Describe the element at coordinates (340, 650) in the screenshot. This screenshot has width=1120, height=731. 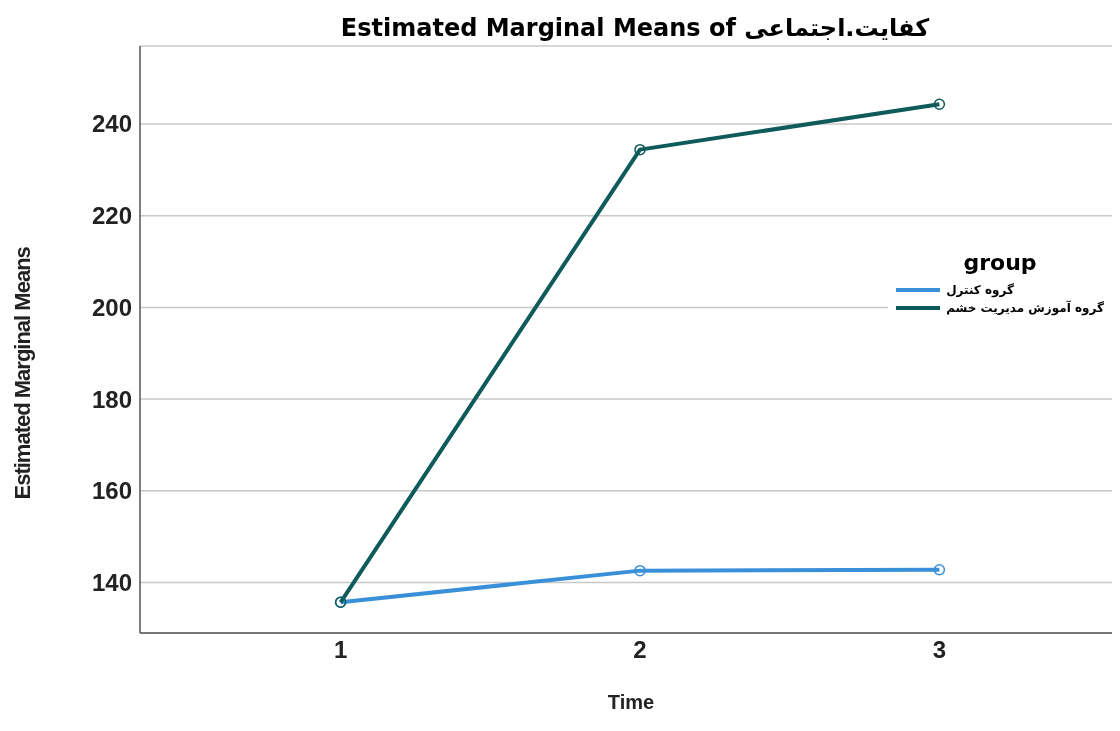
I see `x-tick-label: 1` at that location.